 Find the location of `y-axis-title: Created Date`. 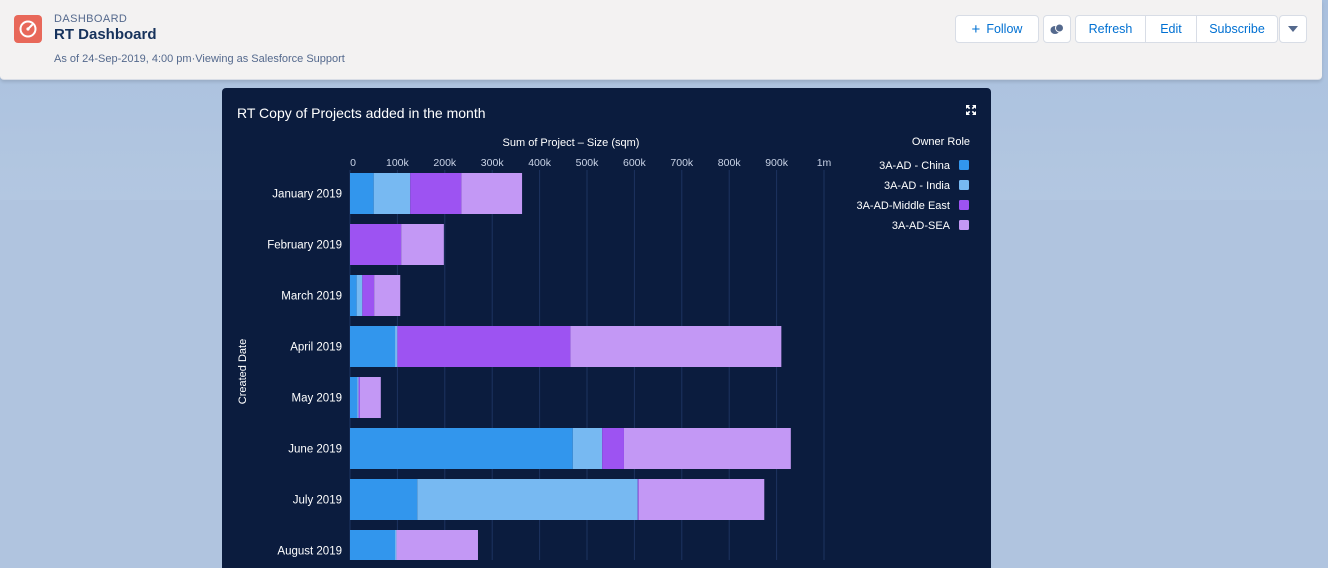

y-axis-title: Created Date is located at coordinates (243, 371).